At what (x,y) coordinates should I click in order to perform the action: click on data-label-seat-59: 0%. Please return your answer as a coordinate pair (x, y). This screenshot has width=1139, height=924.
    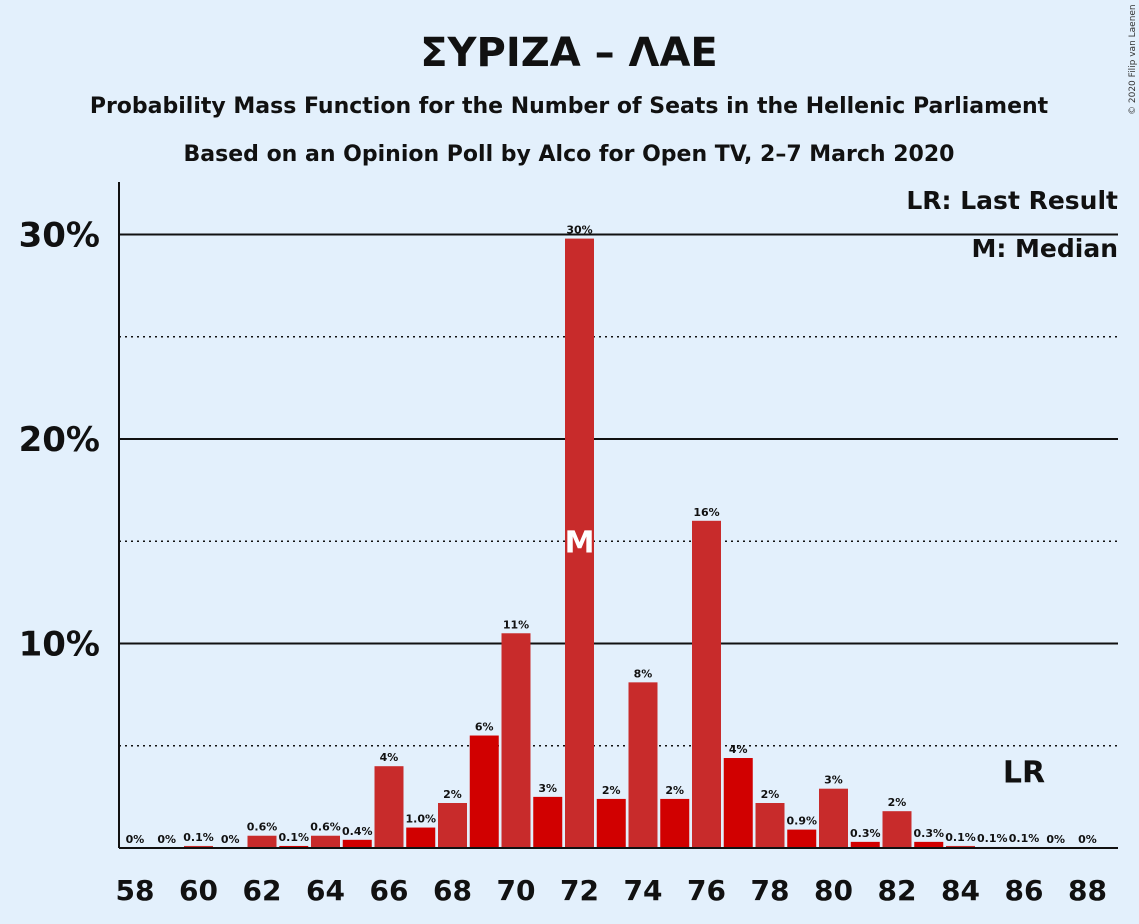
    Looking at the image, I should click on (166, 839).